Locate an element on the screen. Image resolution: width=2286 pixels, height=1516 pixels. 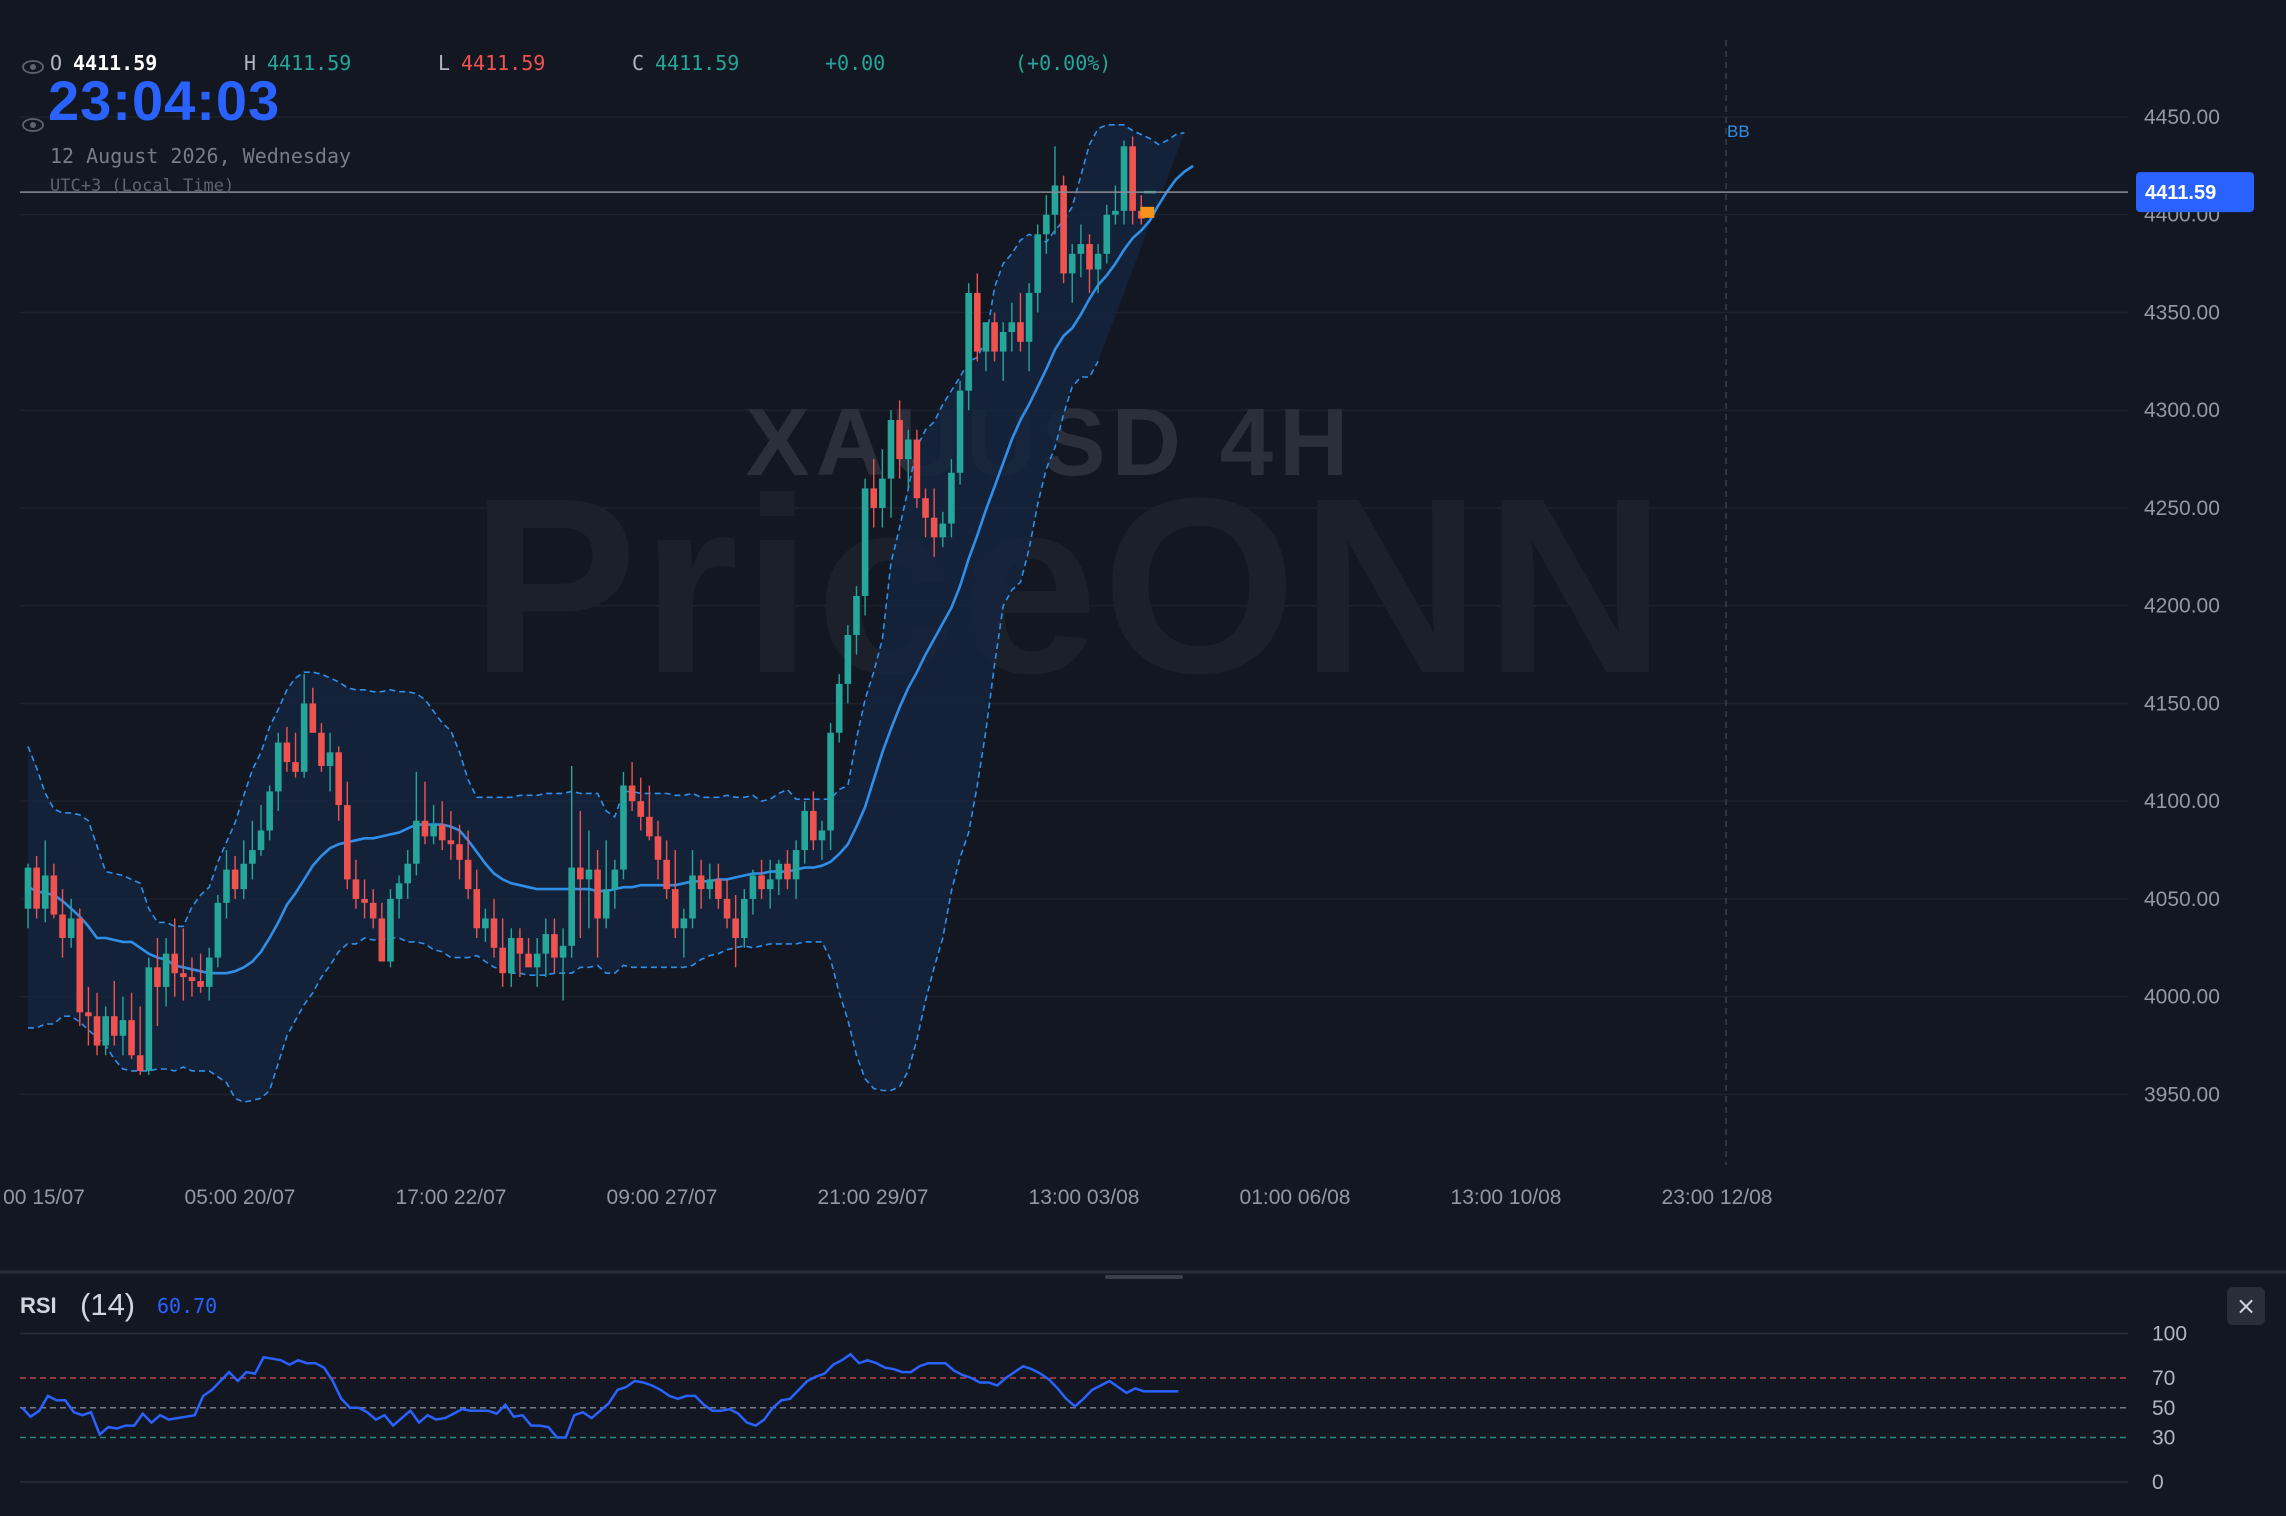
rsi-tick-label: 0 is located at coordinates (2158, 1482).